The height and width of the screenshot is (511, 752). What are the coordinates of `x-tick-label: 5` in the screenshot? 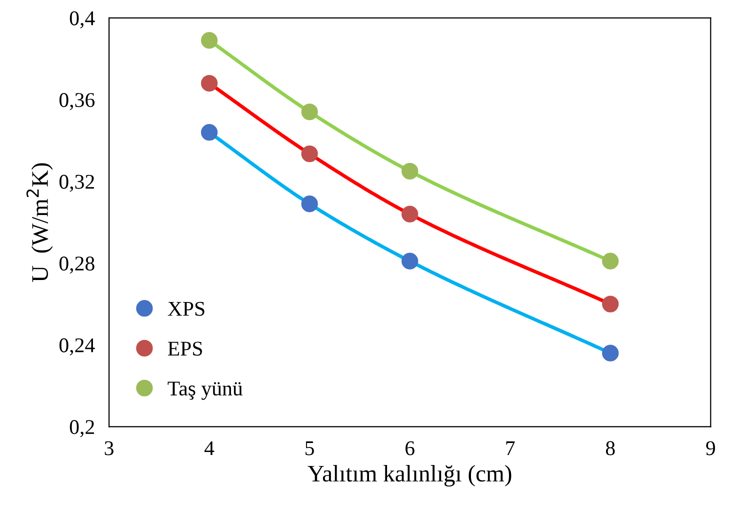 It's located at (310, 448).